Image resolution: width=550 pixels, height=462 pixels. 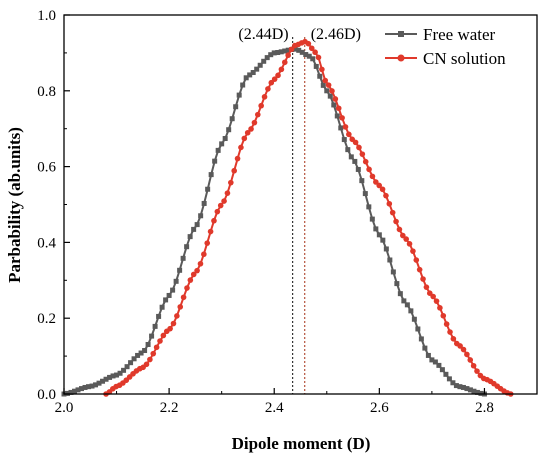 What do you see at coordinates (401, 58) in the screenshot?
I see `legend-marker-cn-solution` at bounding box center [401, 58].